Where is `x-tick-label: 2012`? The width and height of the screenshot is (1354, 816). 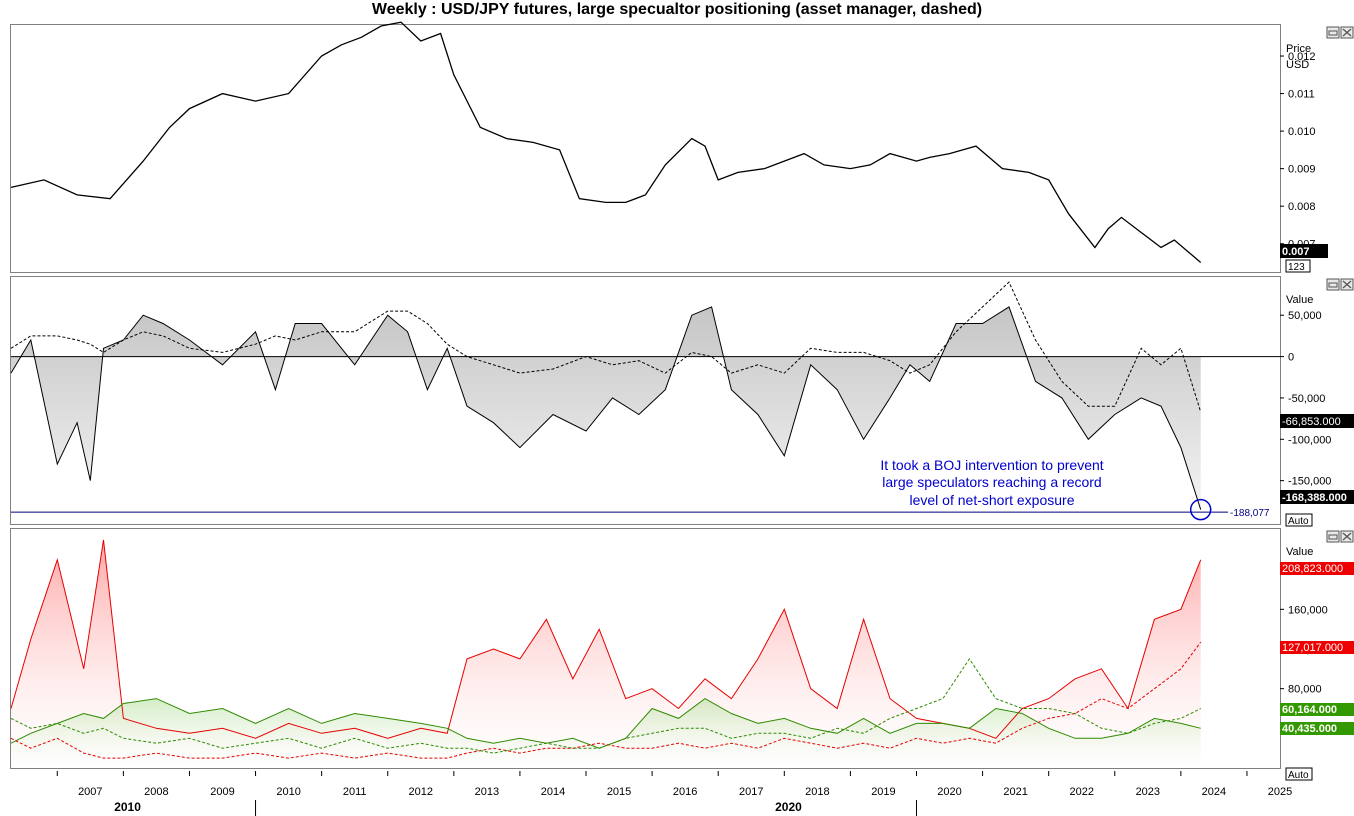 x-tick-label: 2012 is located at coordinates (421, 792).